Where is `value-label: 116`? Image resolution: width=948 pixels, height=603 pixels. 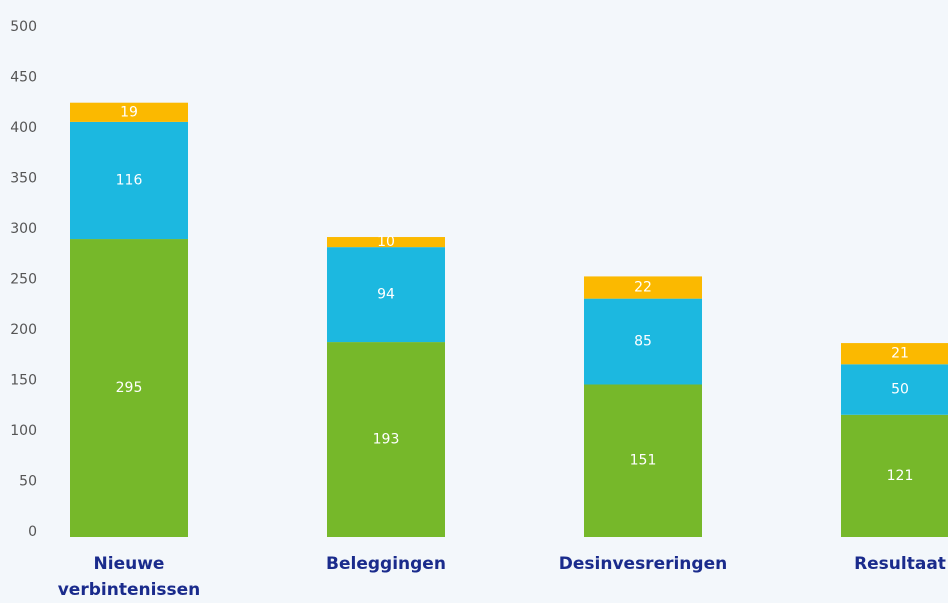
value-label: 116 is located at coordinates (129, 180).